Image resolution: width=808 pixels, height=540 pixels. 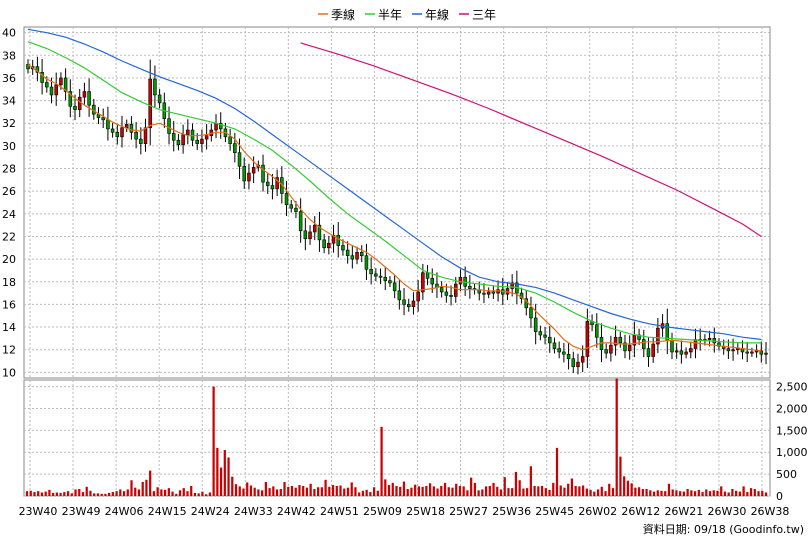 What do you see at coordinates (9, 259) in the screenshot?
I see `price-tick-label: 20` at bounding box center [9, 259].